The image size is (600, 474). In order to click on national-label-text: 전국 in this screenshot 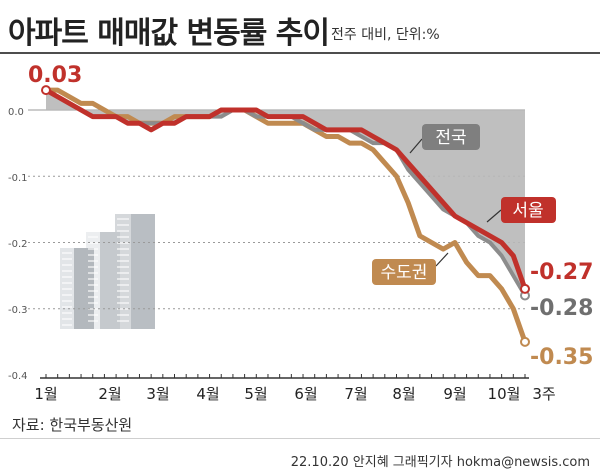, I will do `click(450, 138)`.